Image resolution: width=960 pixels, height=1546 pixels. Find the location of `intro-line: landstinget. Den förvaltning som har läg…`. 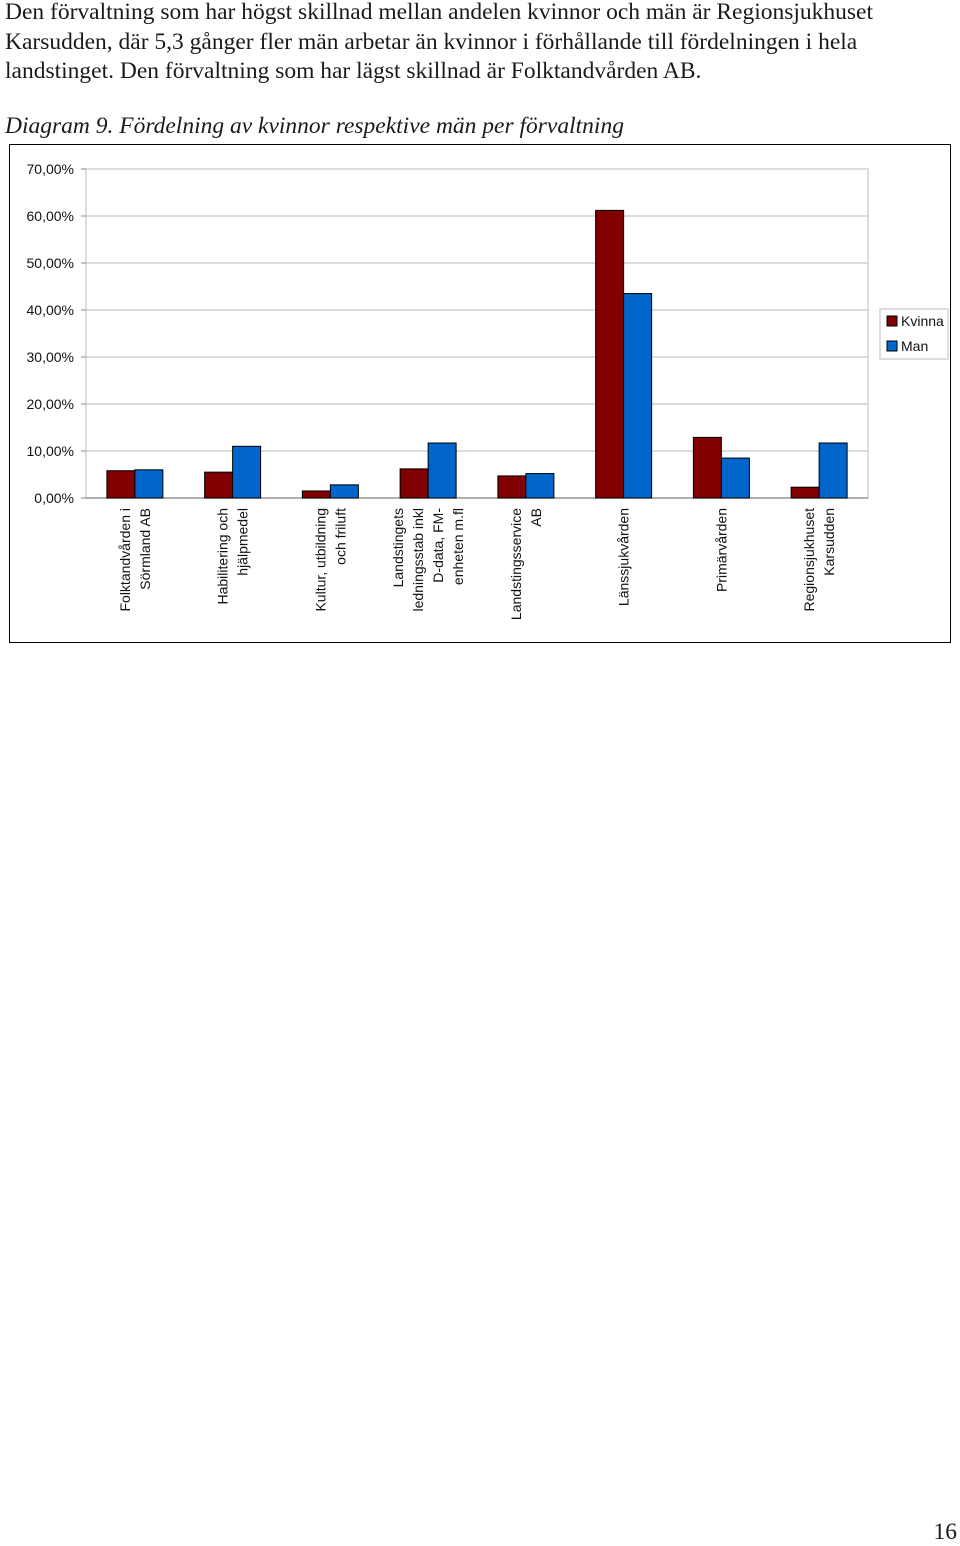

intro-line: landstinget. Den förvaltning som har läg… is located at coordinates (353, 71).